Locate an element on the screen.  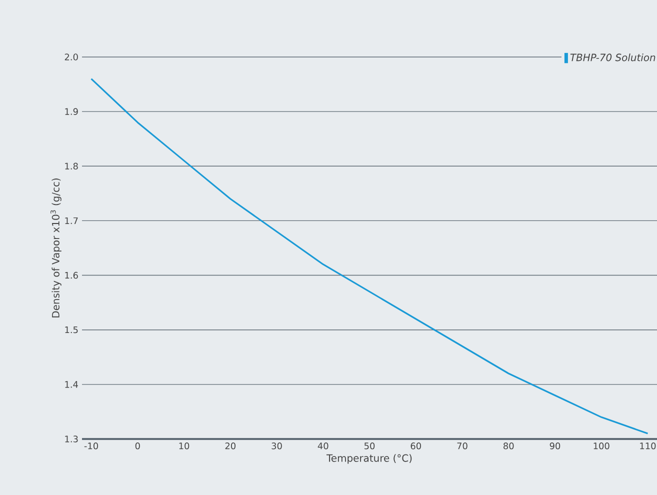
y-tick-label: 1.9 is located at coordinates (71, 111).